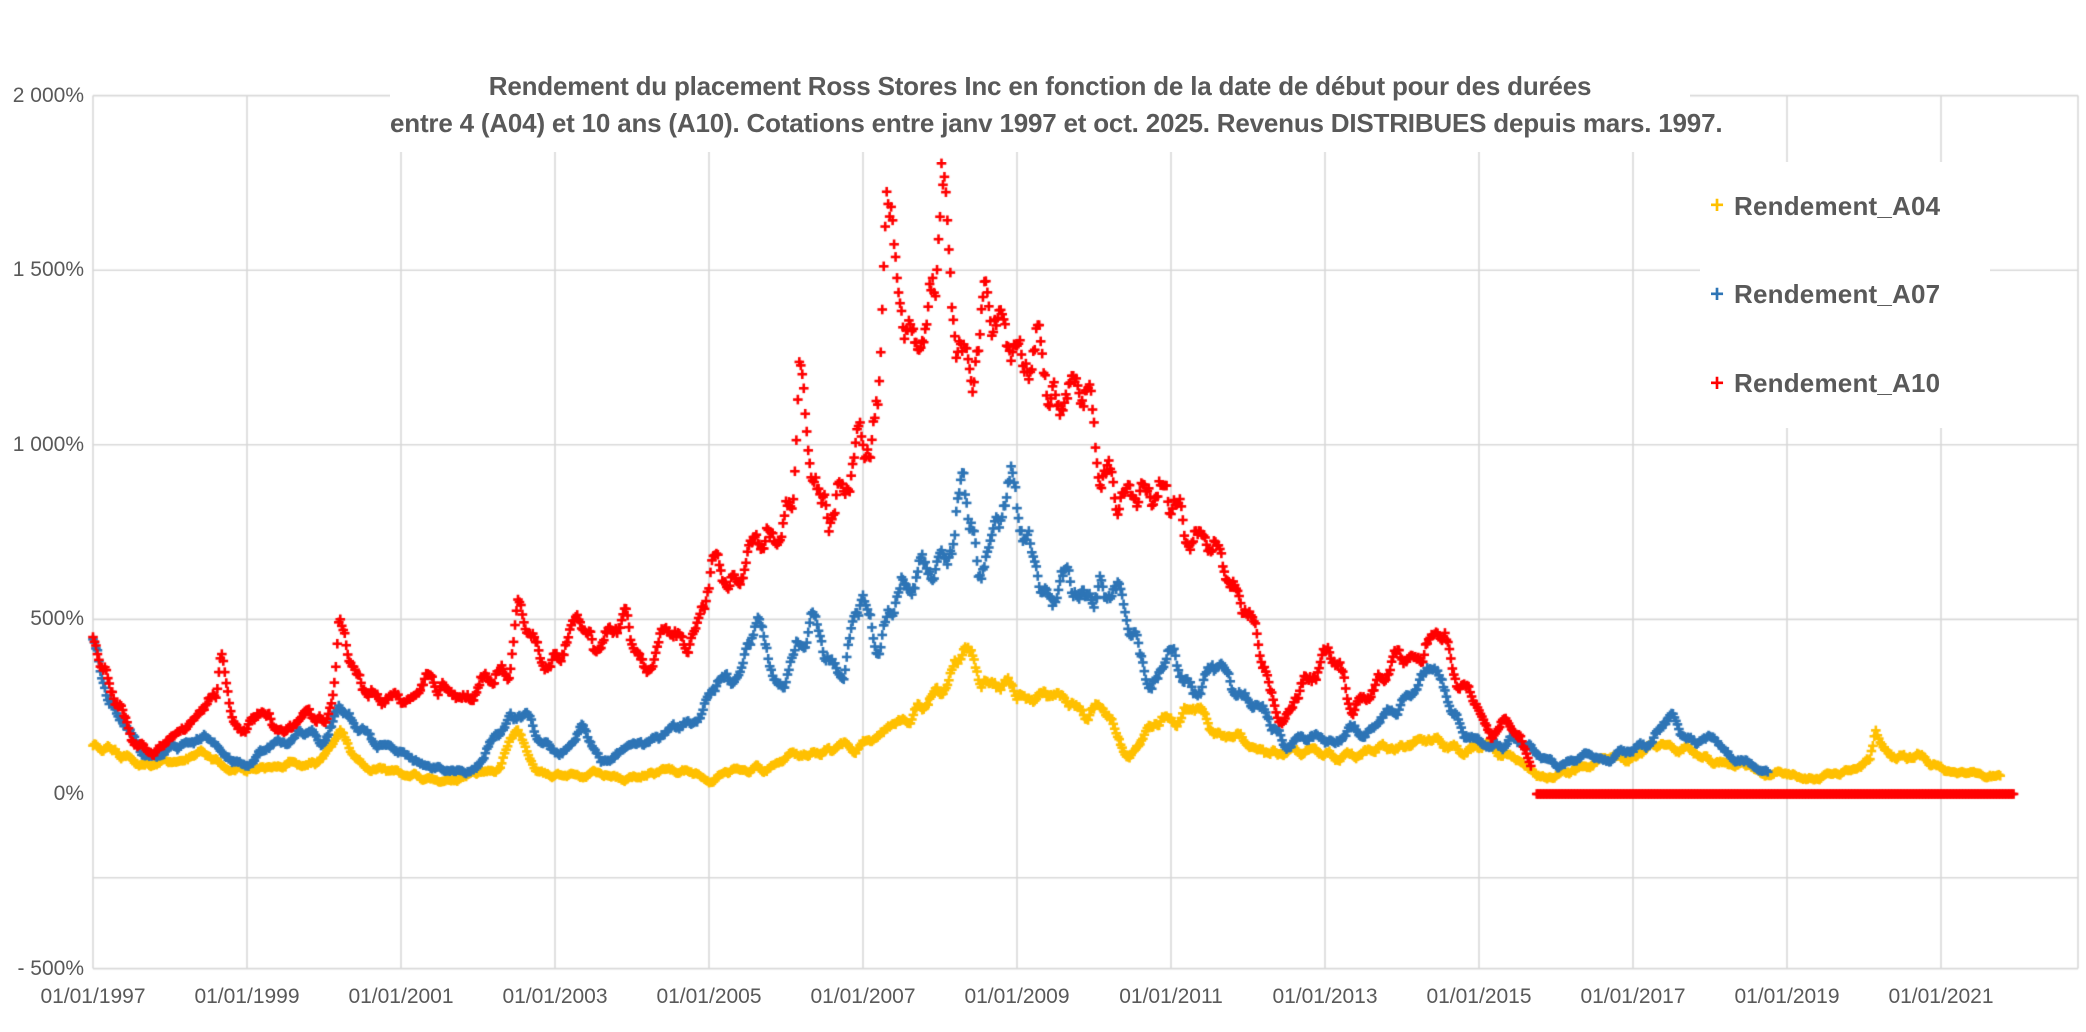  Describe the element at coordinates (863, 996) in the screenshot. I see `x-axis-tick-label: 01/01/2007` at that location.